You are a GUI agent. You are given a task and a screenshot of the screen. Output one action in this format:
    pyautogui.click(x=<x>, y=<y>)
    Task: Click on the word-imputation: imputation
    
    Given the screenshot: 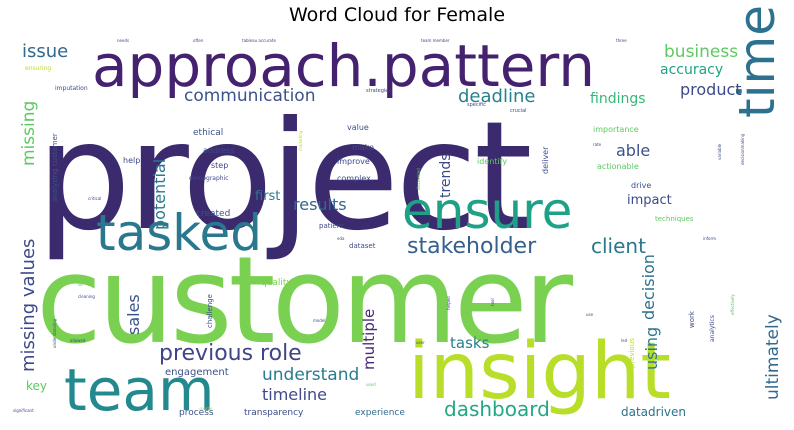 What is the action you would take?
    pyautogui.click(x=71, y=88)
    